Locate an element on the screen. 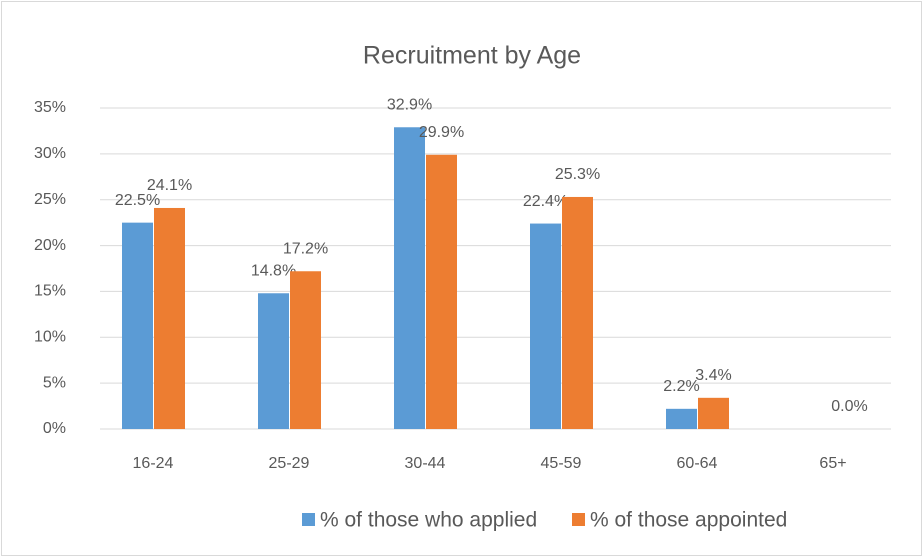  legend-label: % of those who applied is located at coordinates (428, 520).